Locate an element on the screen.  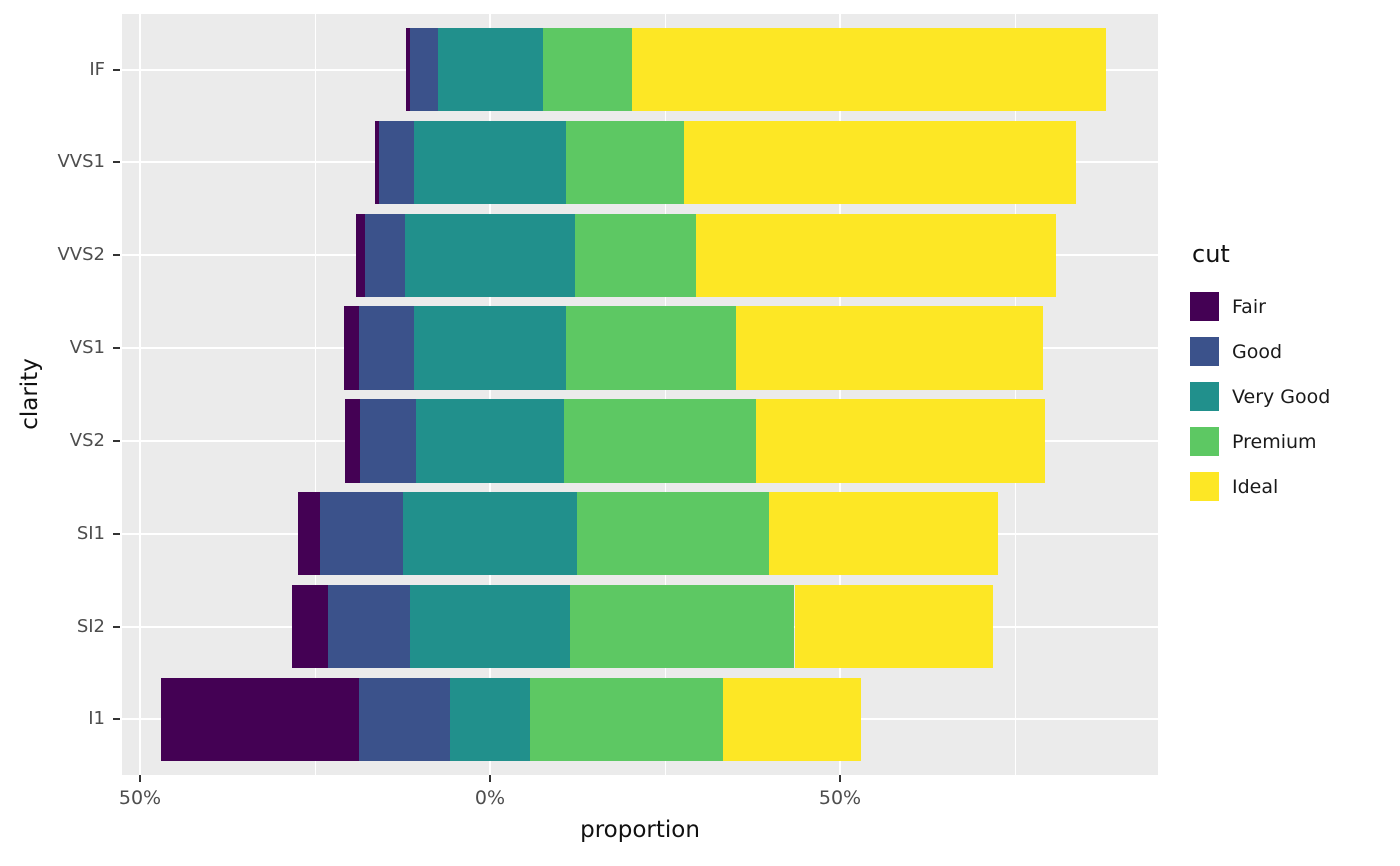
bar-segment-vs1-very-good is located at coordinates (490, 348).